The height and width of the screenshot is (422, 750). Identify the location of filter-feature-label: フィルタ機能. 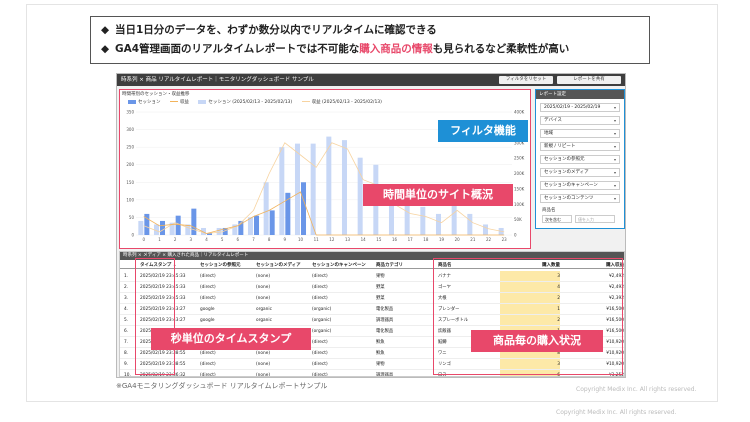
(483, 131).